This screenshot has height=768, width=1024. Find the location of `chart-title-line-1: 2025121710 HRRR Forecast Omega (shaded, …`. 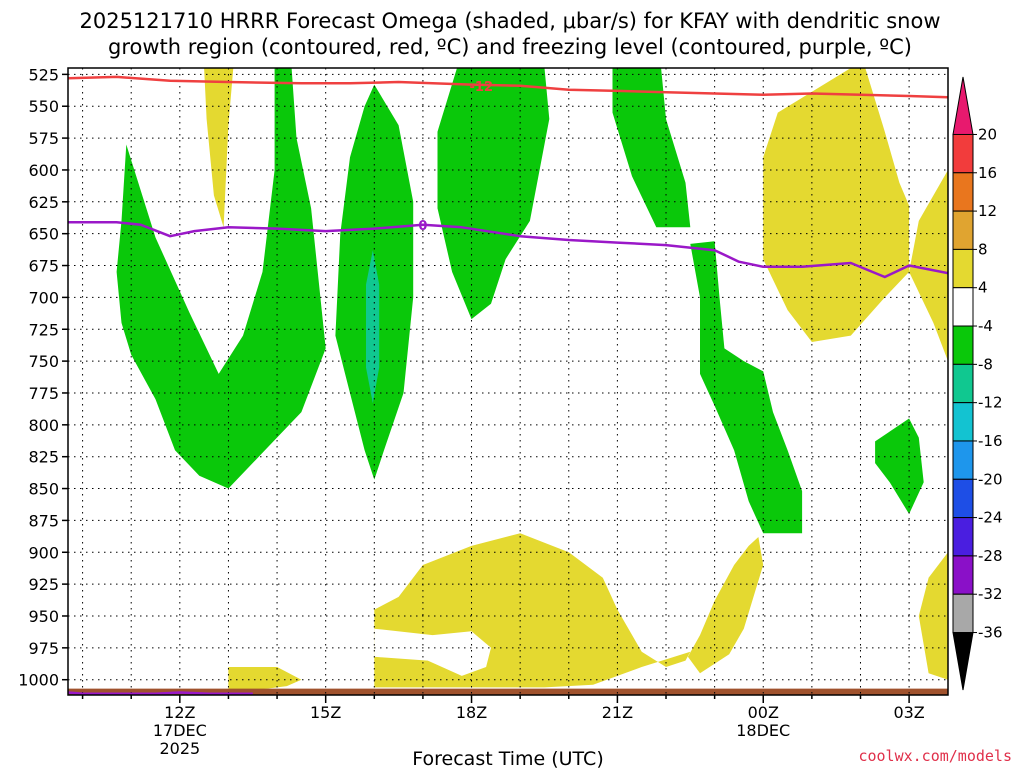

chart-title-line-1: 2025121710 HRRR Forecast Omega (shaded, … is located at coordinates (509, 21).